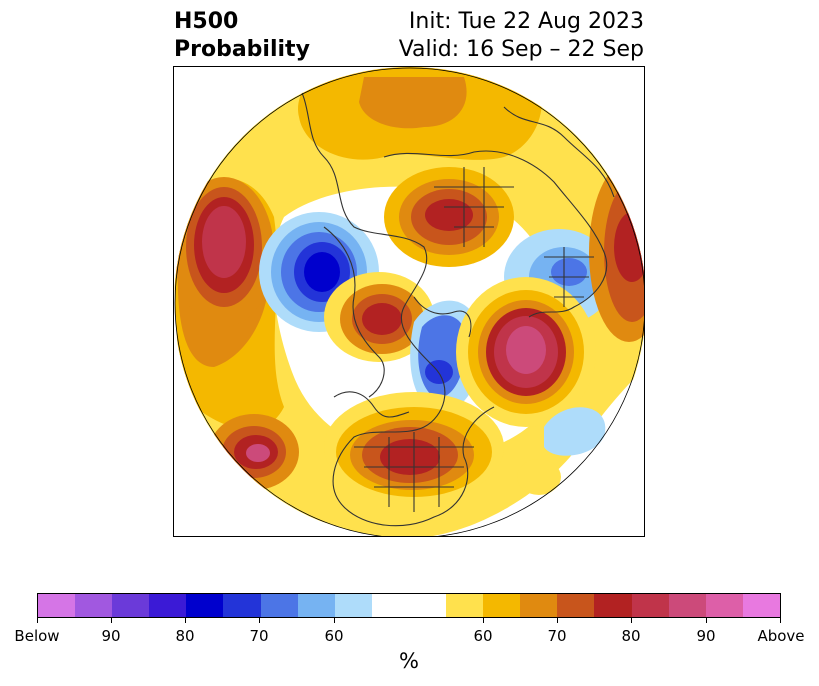 The width and height of the screenshot is (819, 686). What do you see at coordinates (206, 21) in the screenshot?
I see `title-variable: H500` at bounding box center [206, 21].